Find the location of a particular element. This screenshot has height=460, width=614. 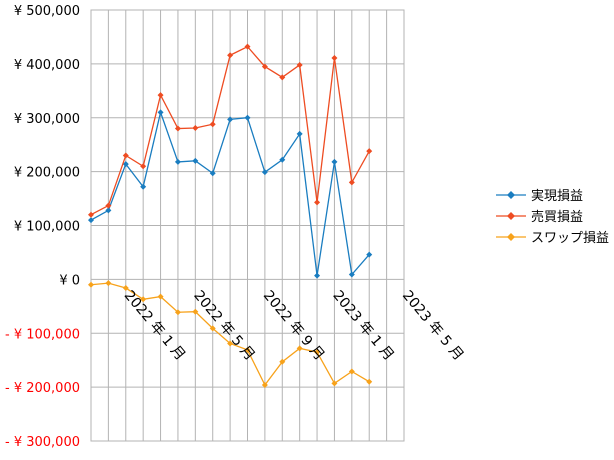

y-tick-label: ¥ 100,000 is located at coordinates (47, 227).